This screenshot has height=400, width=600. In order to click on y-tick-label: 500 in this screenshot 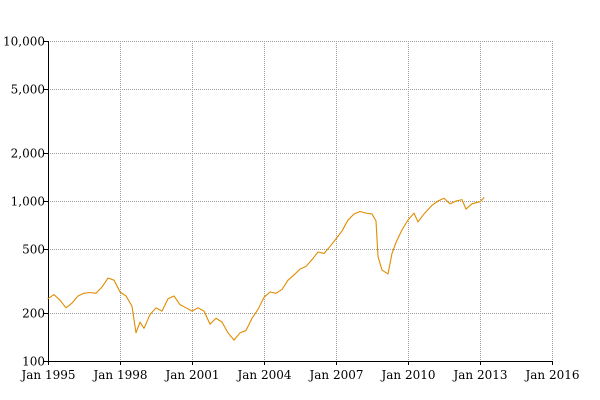, I will do `click(33, 250)`.